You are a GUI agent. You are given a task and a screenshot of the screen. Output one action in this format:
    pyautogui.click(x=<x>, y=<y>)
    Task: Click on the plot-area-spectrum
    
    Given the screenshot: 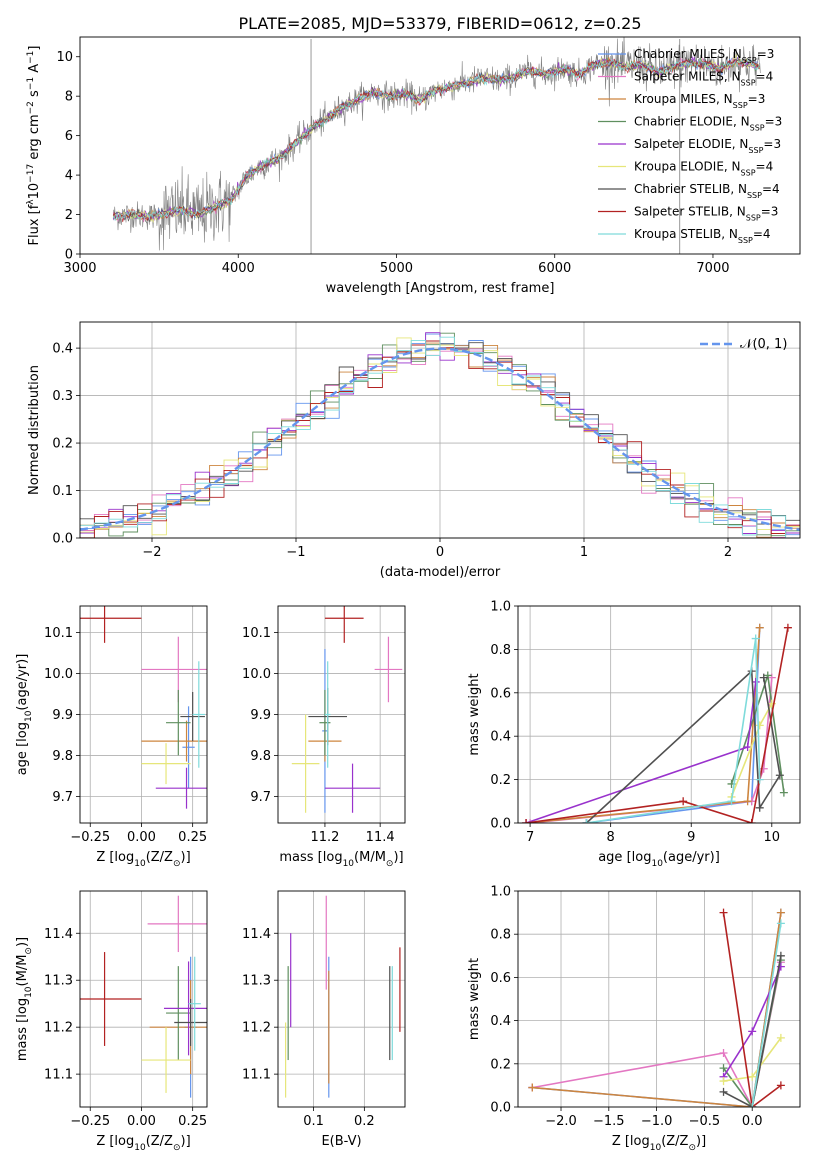 What is the action you would take?
    pyautogui.click(x=436, y=145)
    